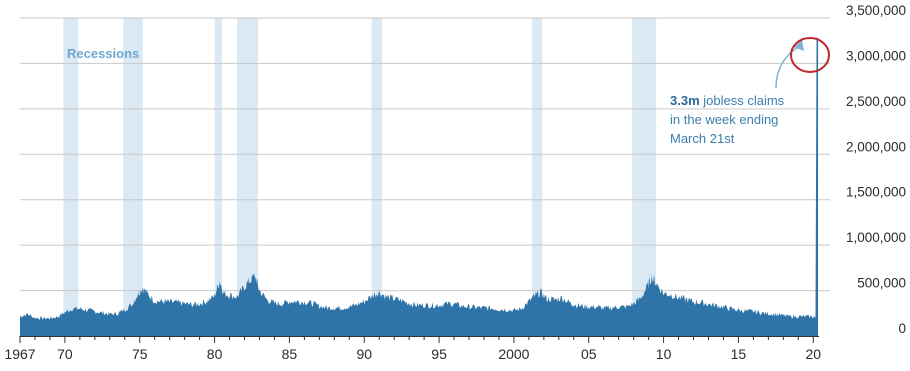  I want to click on highlight-circle, so click(810, 55).